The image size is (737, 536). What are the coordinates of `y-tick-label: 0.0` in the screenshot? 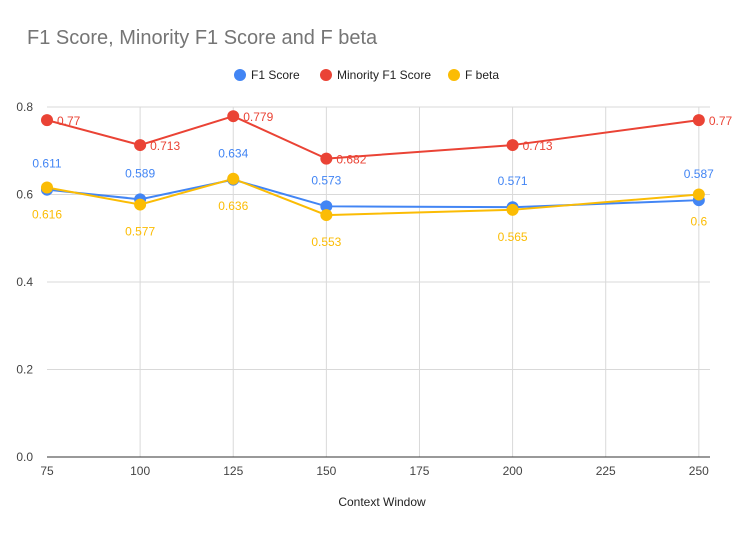 It's located at (24, 457).